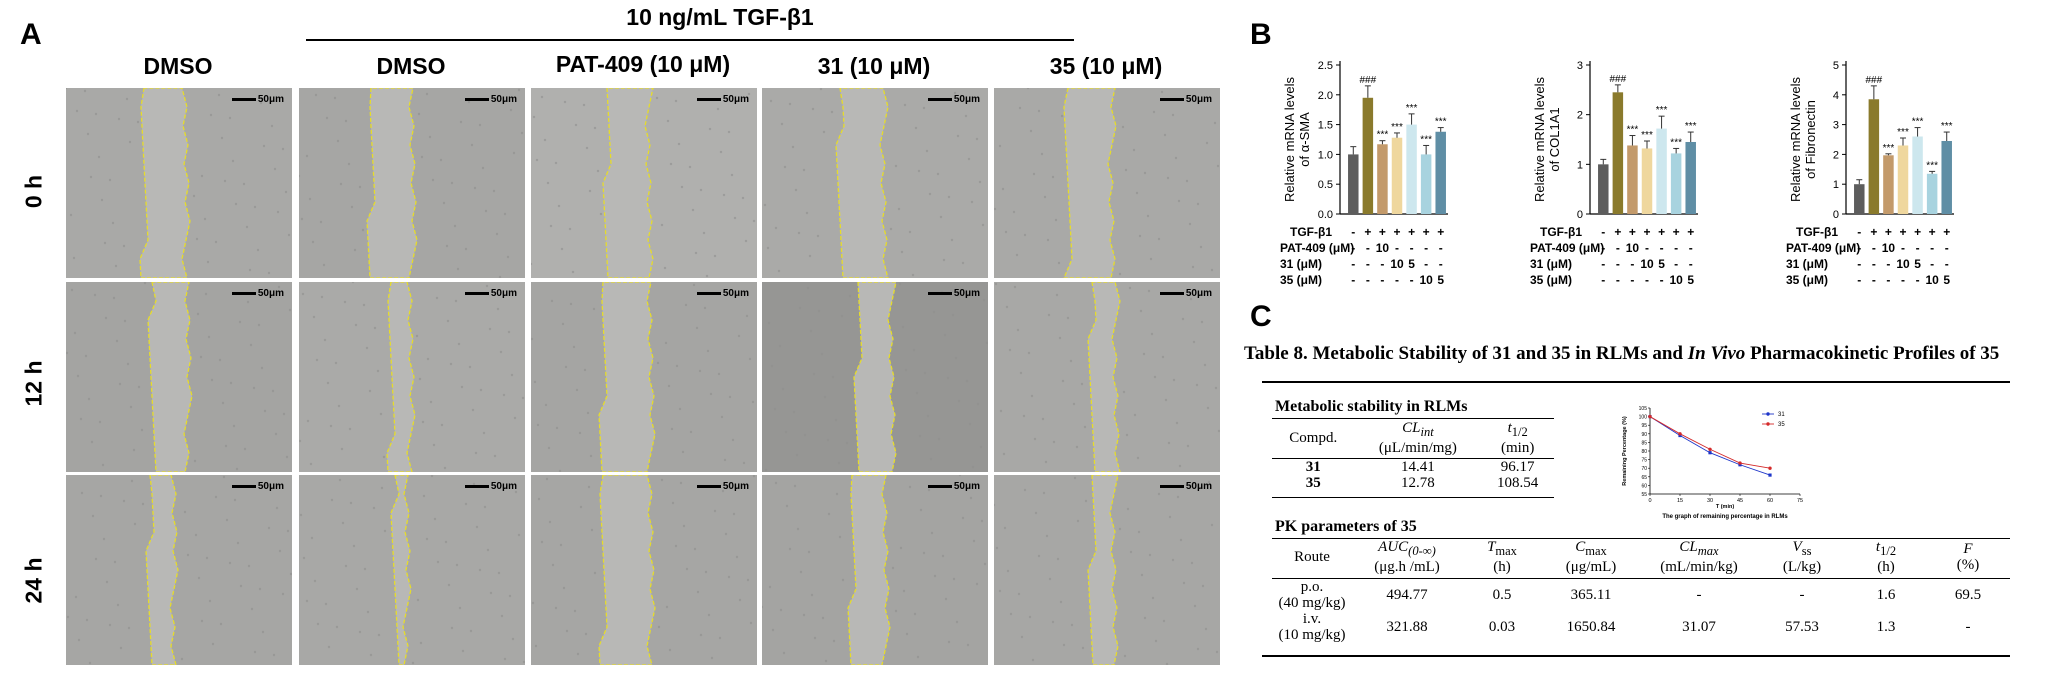 This screenshot has width=2048, height=678. Describe the element at coordinates (1317, 248) in the screenshot. I see `condition-row-label: PAT-409 (μM)` at that location.